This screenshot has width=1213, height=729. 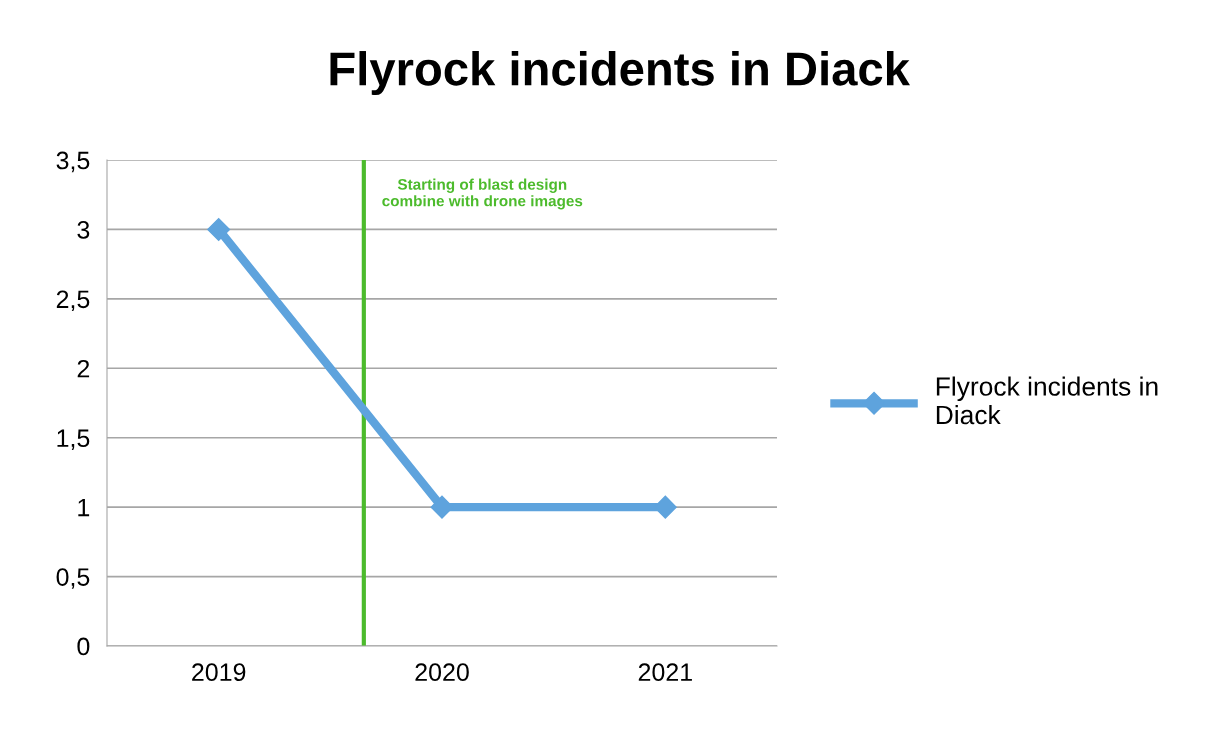 I want to click on legend-label: Flyrock incidents in Diack, so click(x=1047, y=400).